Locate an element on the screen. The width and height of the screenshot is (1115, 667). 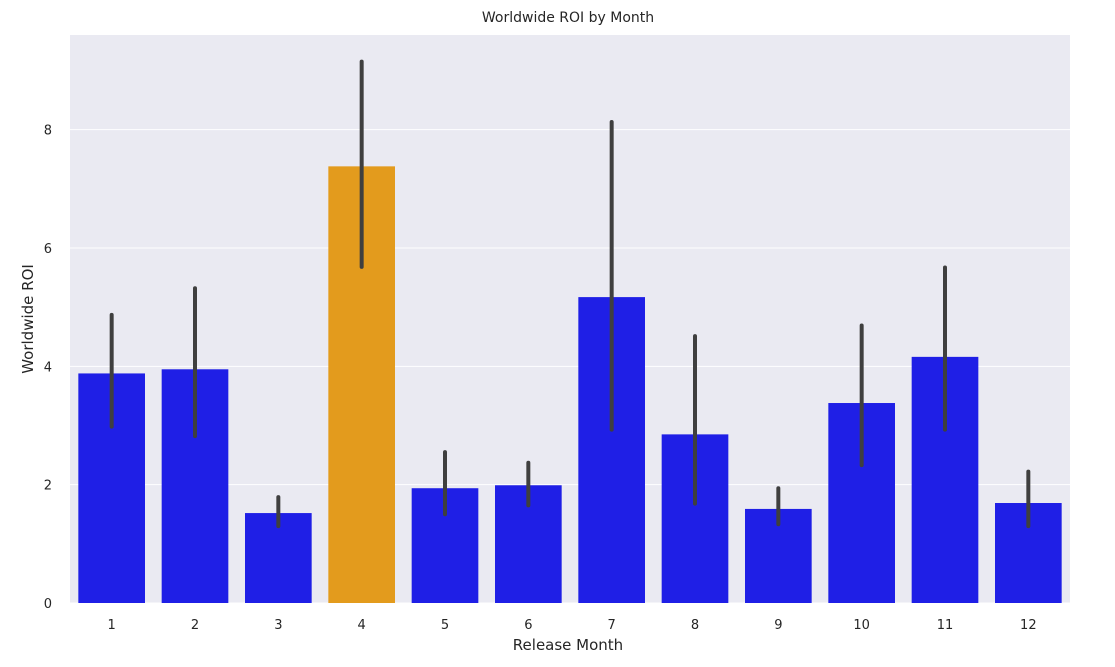
y-axis-label: Worldwide ROI is located at coordinates (28, 319).